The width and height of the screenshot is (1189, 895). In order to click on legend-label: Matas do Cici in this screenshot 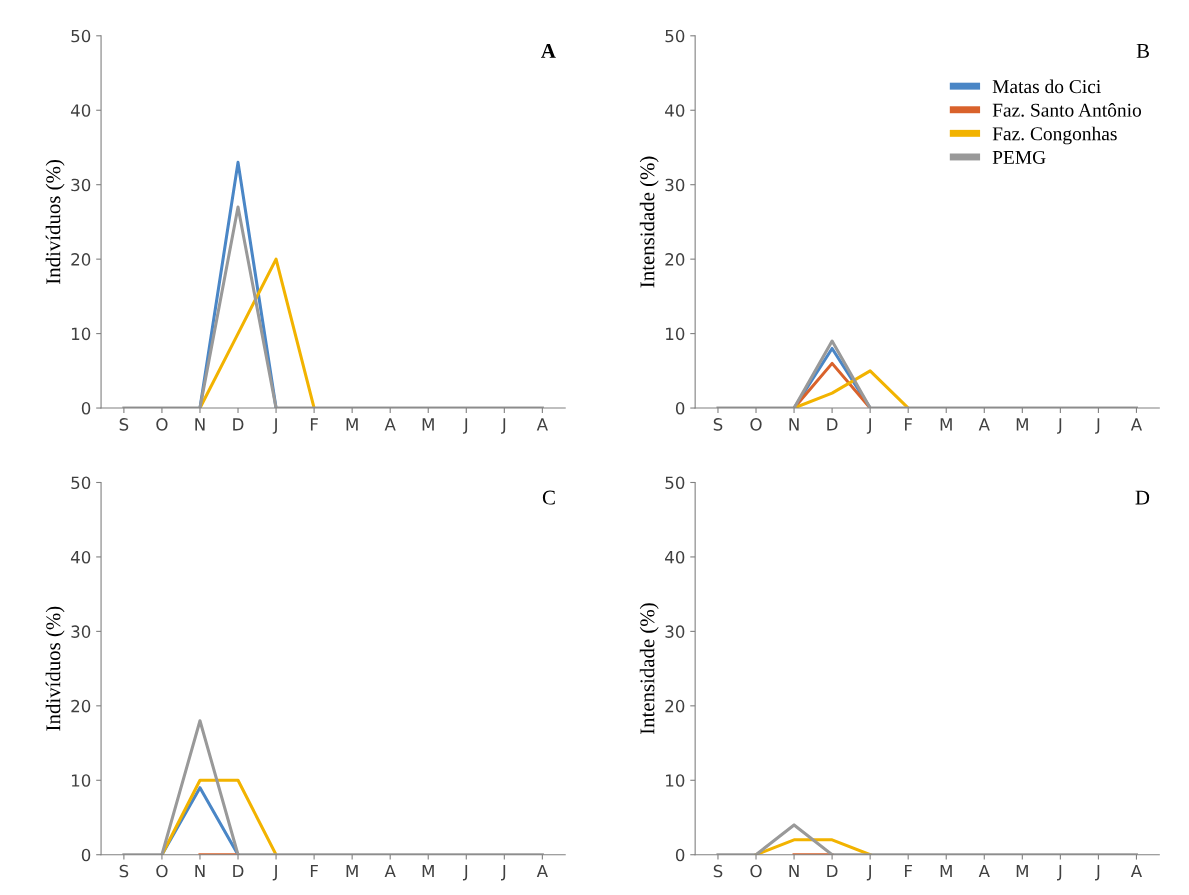, I will do `click(1046, 86)`.